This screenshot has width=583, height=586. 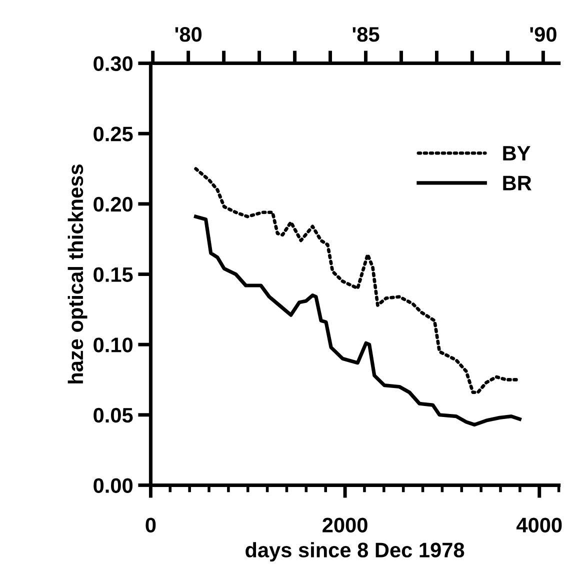 I want to click on y-tick-label: 0.30, so click(x=113, y=64).